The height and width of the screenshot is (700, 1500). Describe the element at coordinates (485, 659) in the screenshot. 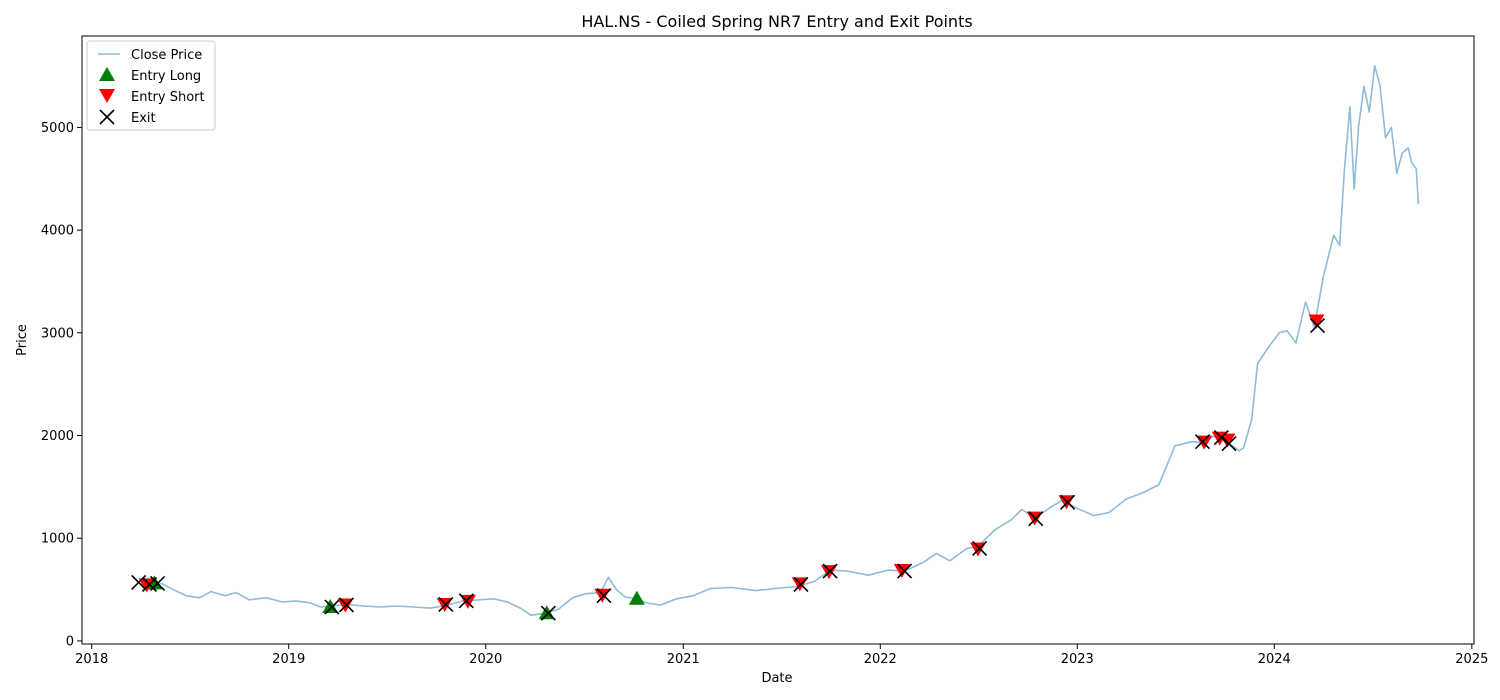

I see `x-tick-label: 2020` at that location.